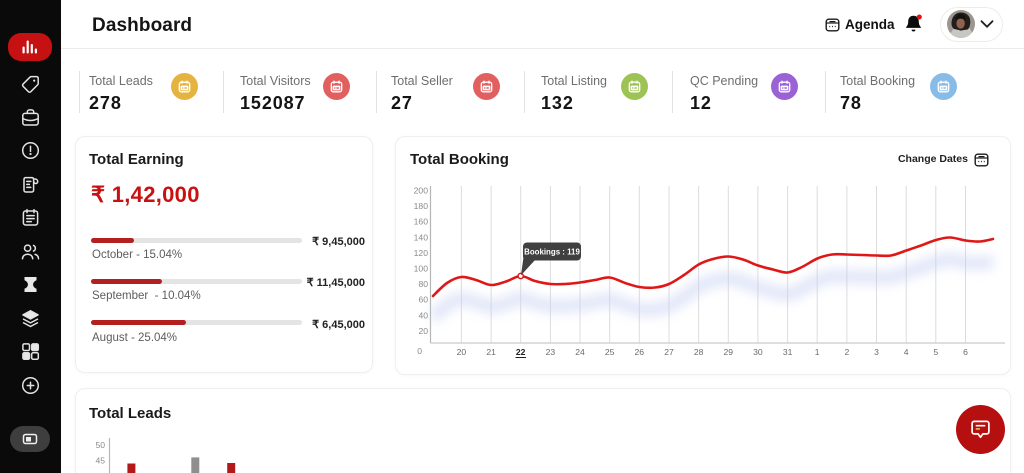 The image size is (1024, 473). Describe the element at coordinates (552, 251) in the screenshot. I see `svg-text: Bookings : 119` at that location.